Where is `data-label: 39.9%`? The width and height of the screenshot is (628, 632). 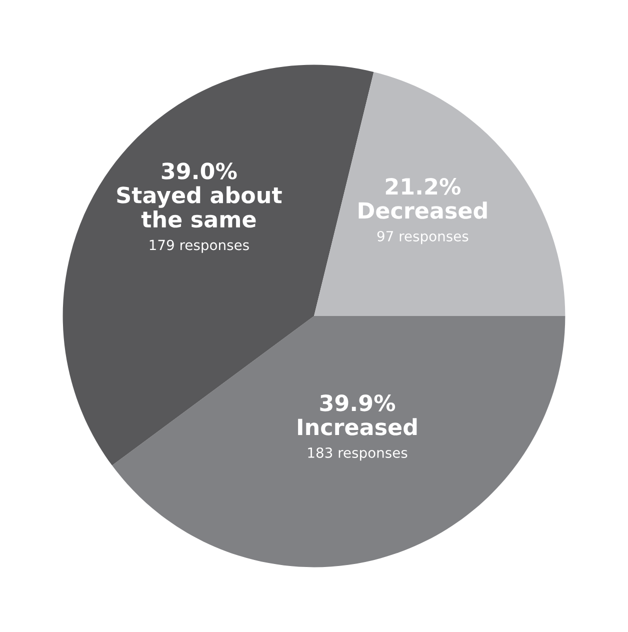 data-label: 39.9% is located at coordinates (358, 403).